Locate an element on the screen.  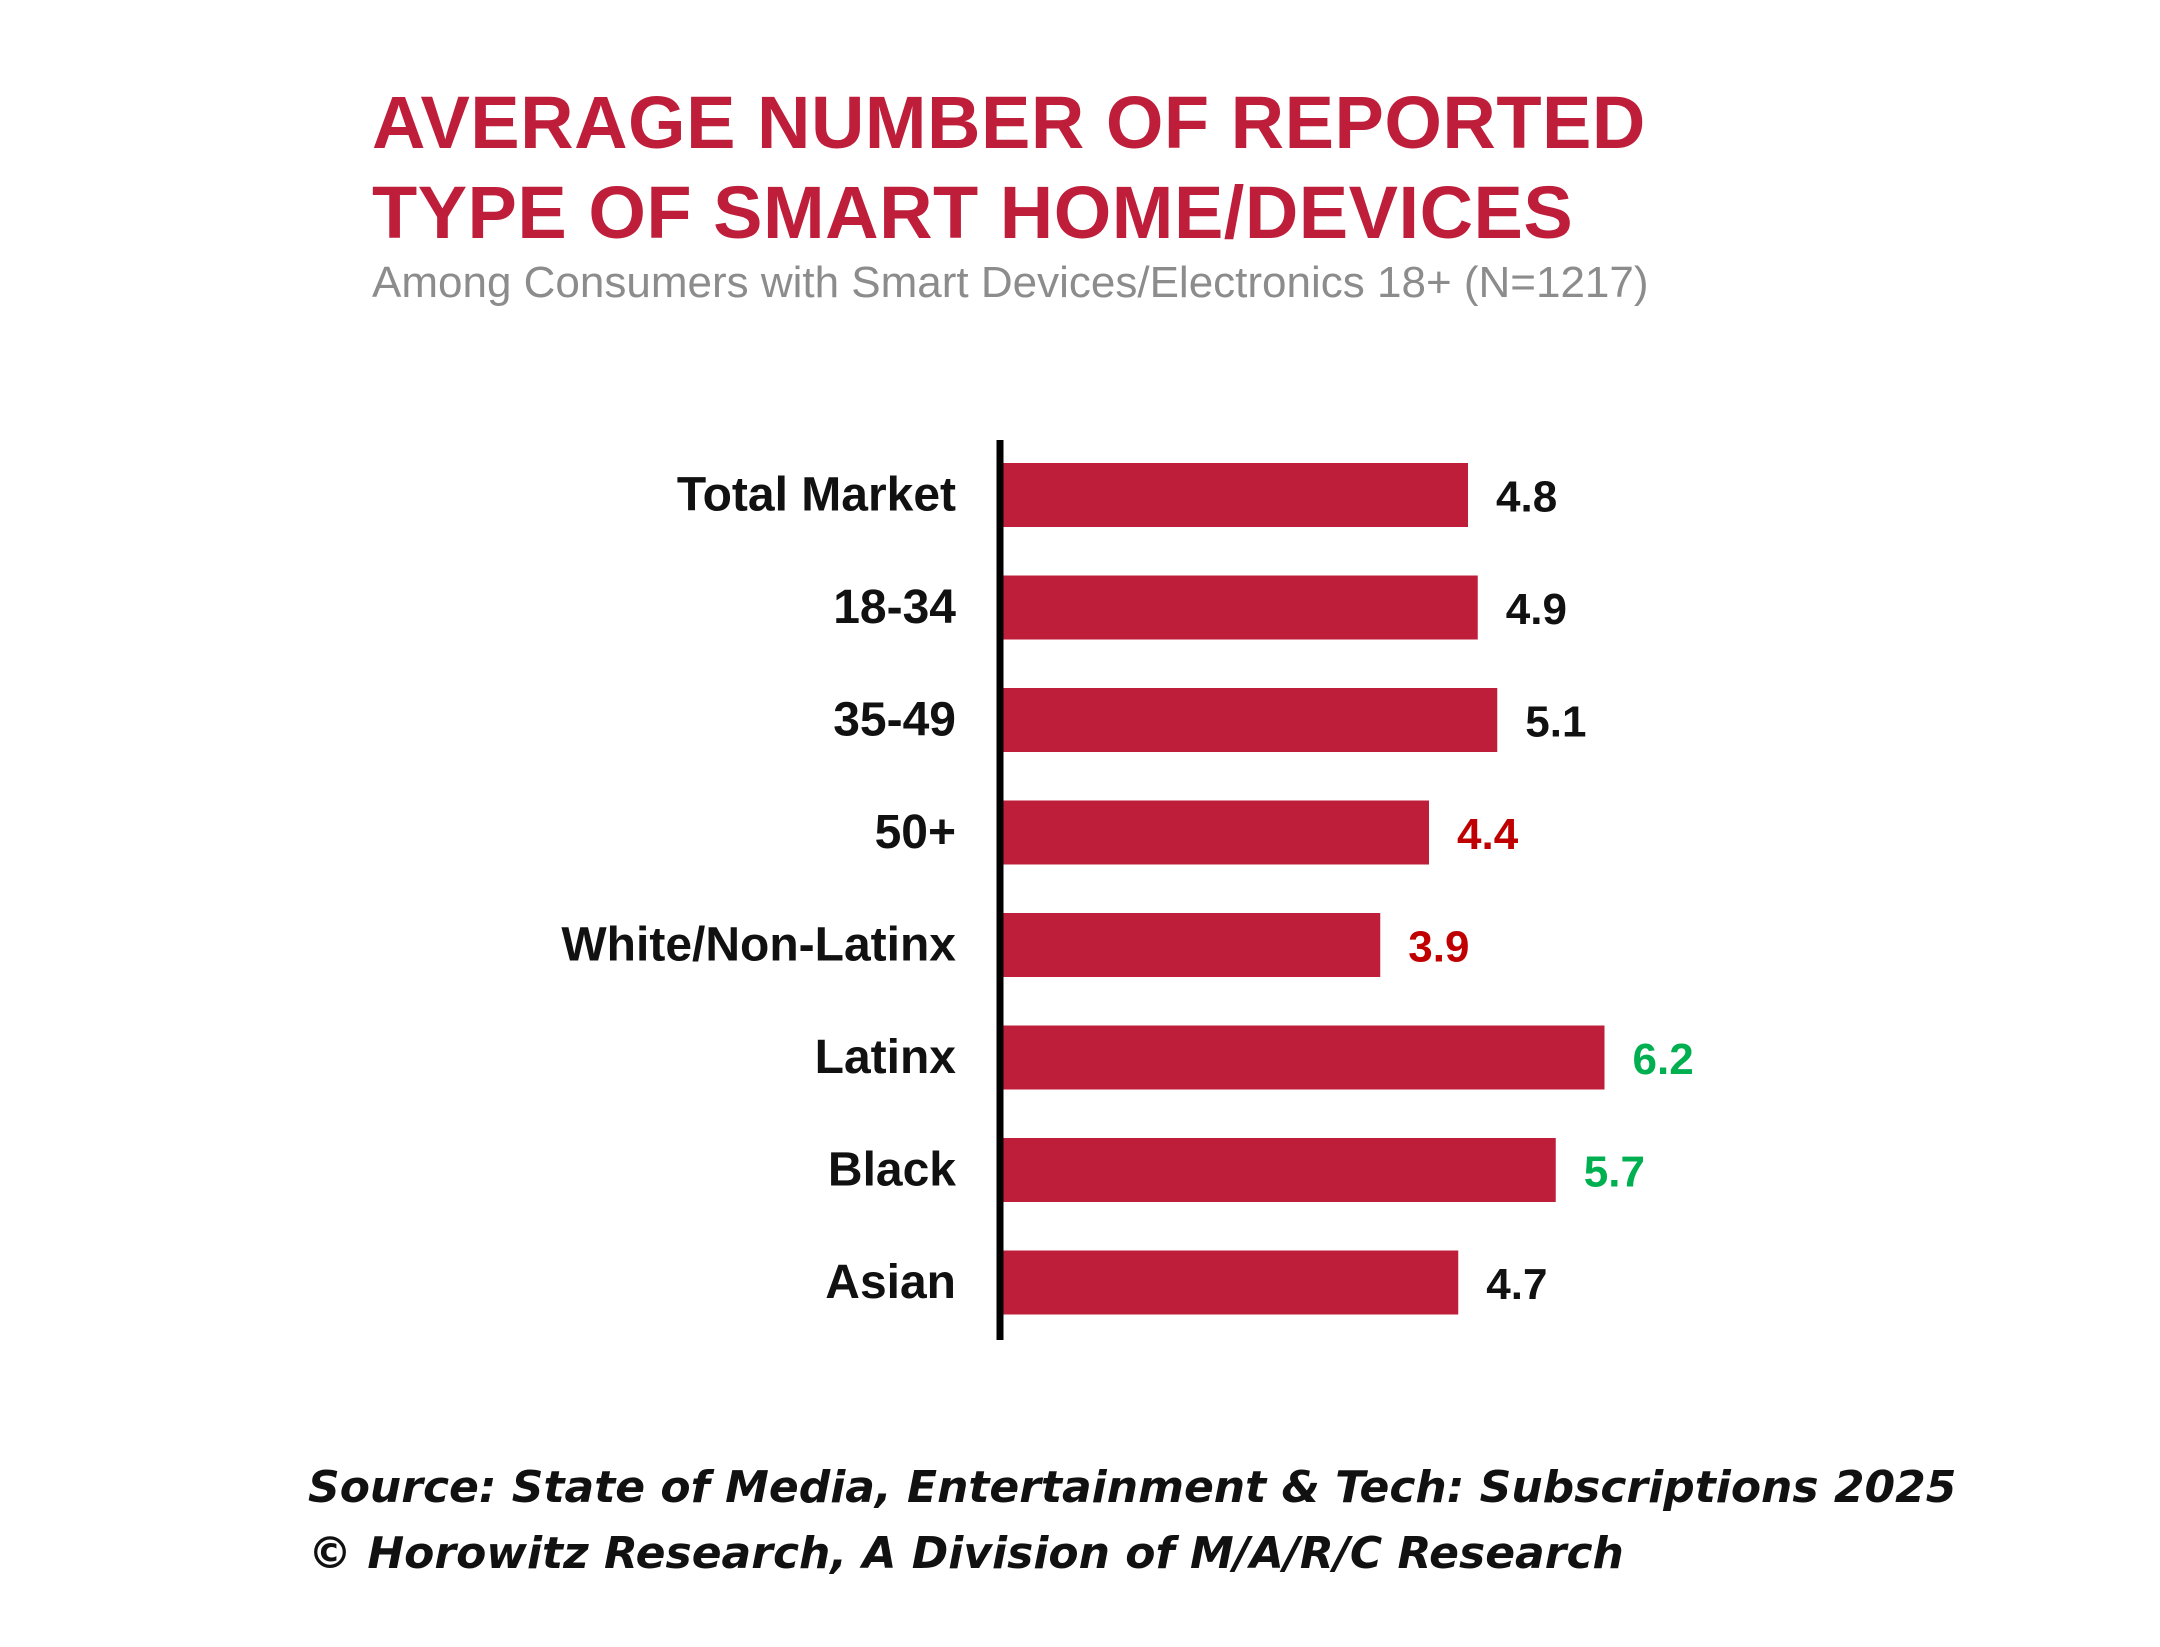
bars-layer is located at coordinates (1302, 889).